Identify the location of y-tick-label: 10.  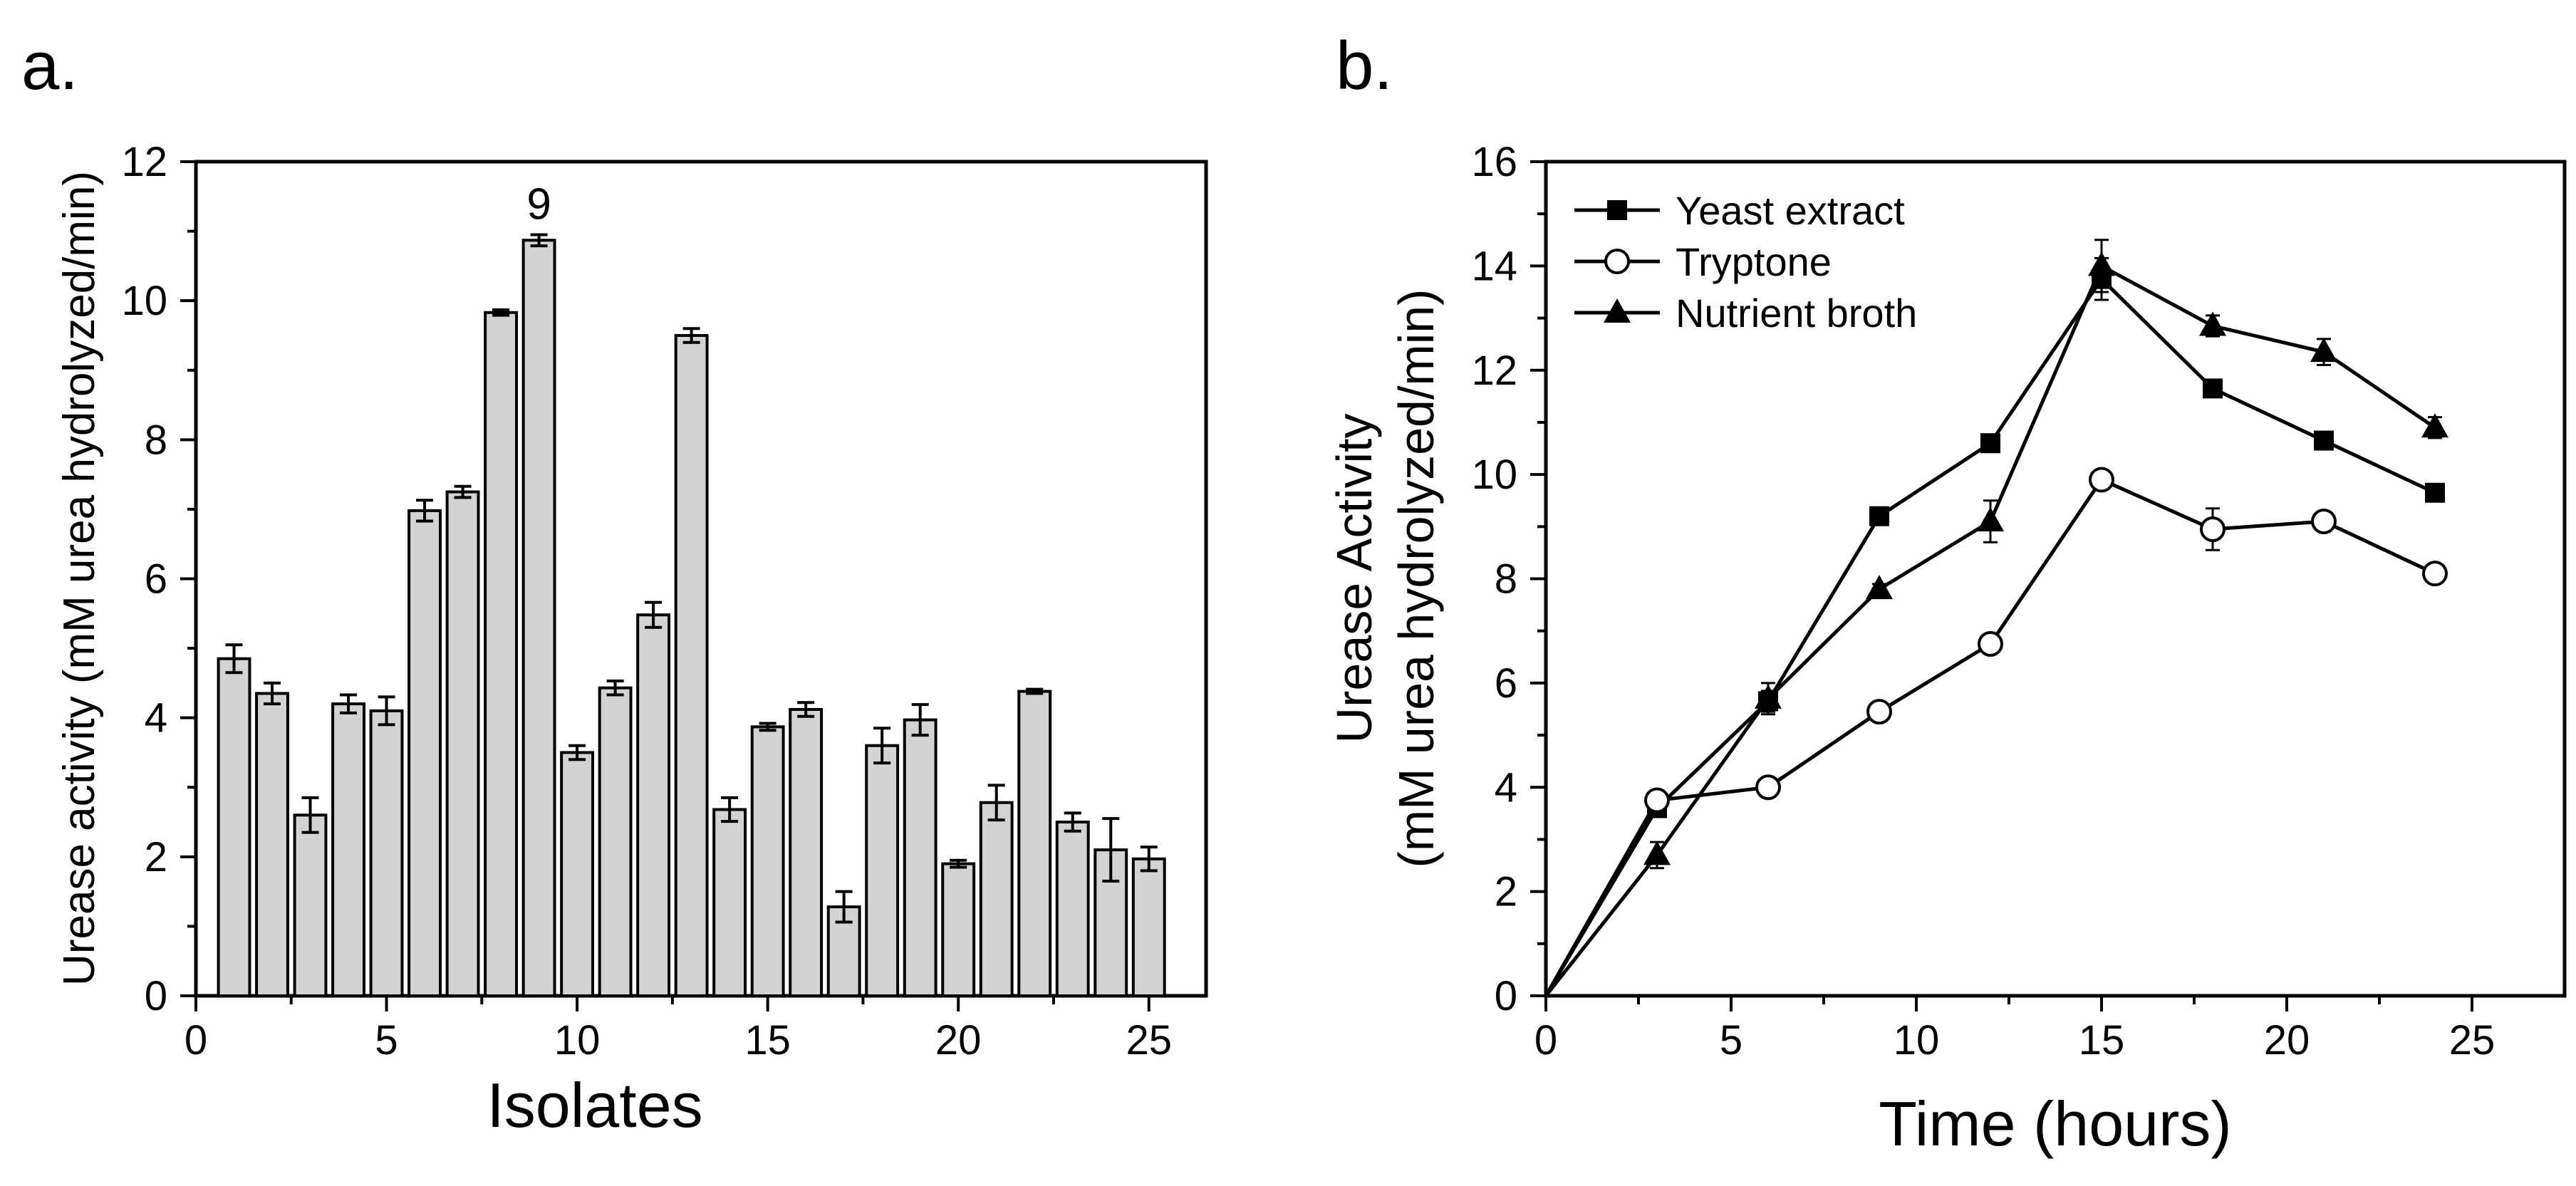
(1494, 475).